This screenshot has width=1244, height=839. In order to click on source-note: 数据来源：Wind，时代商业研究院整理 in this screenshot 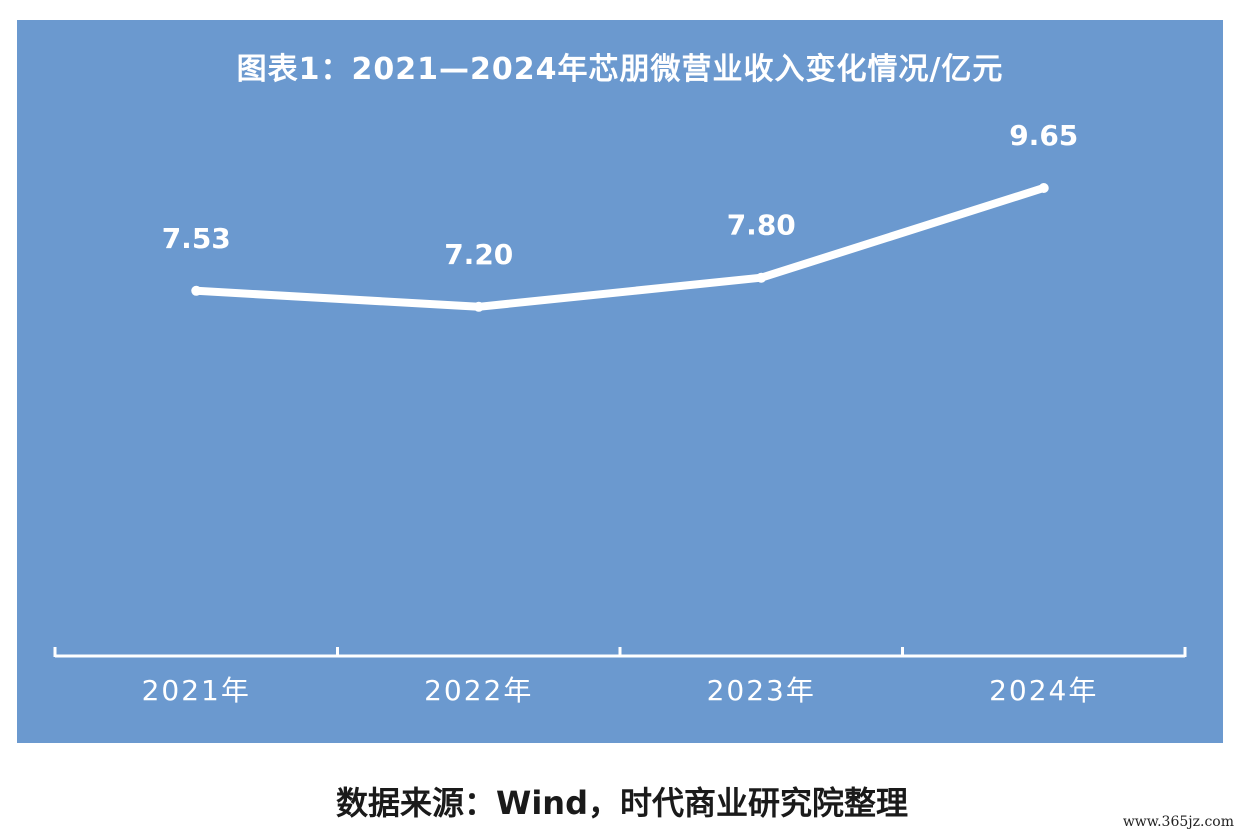, I will do `click(622, 803)`.